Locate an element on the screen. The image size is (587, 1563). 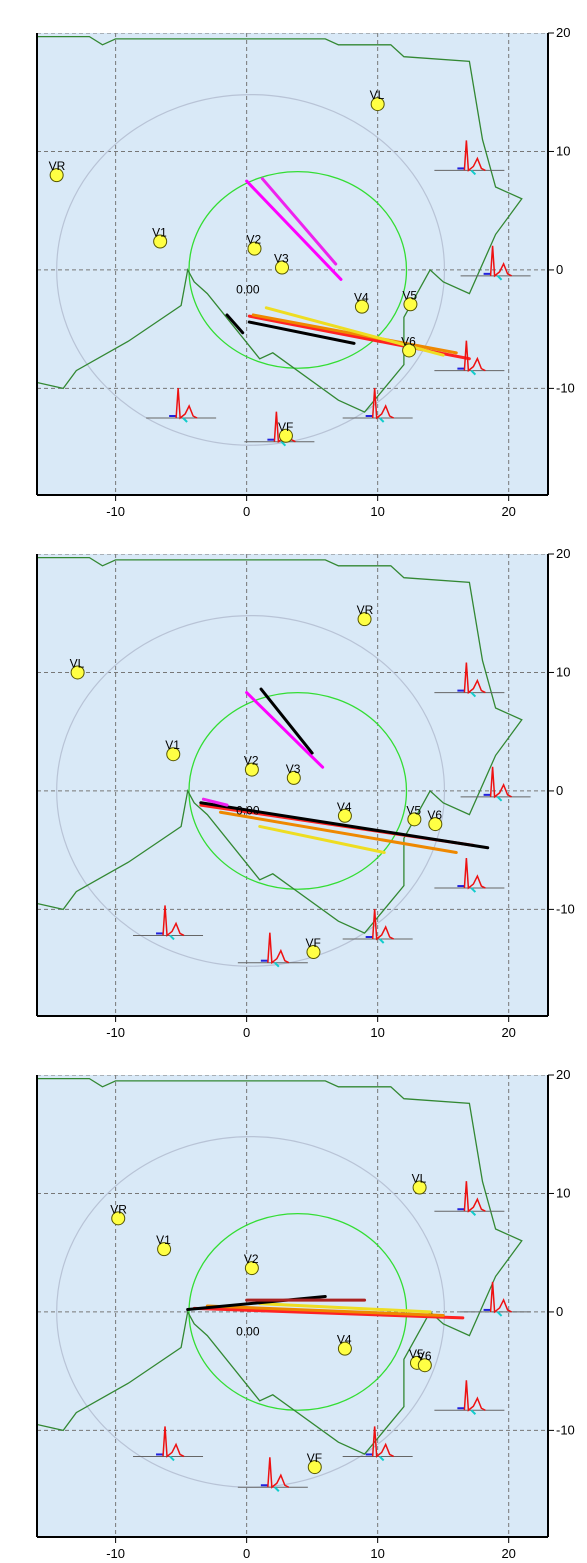
inner-circle is located at coordinates (298, 269).